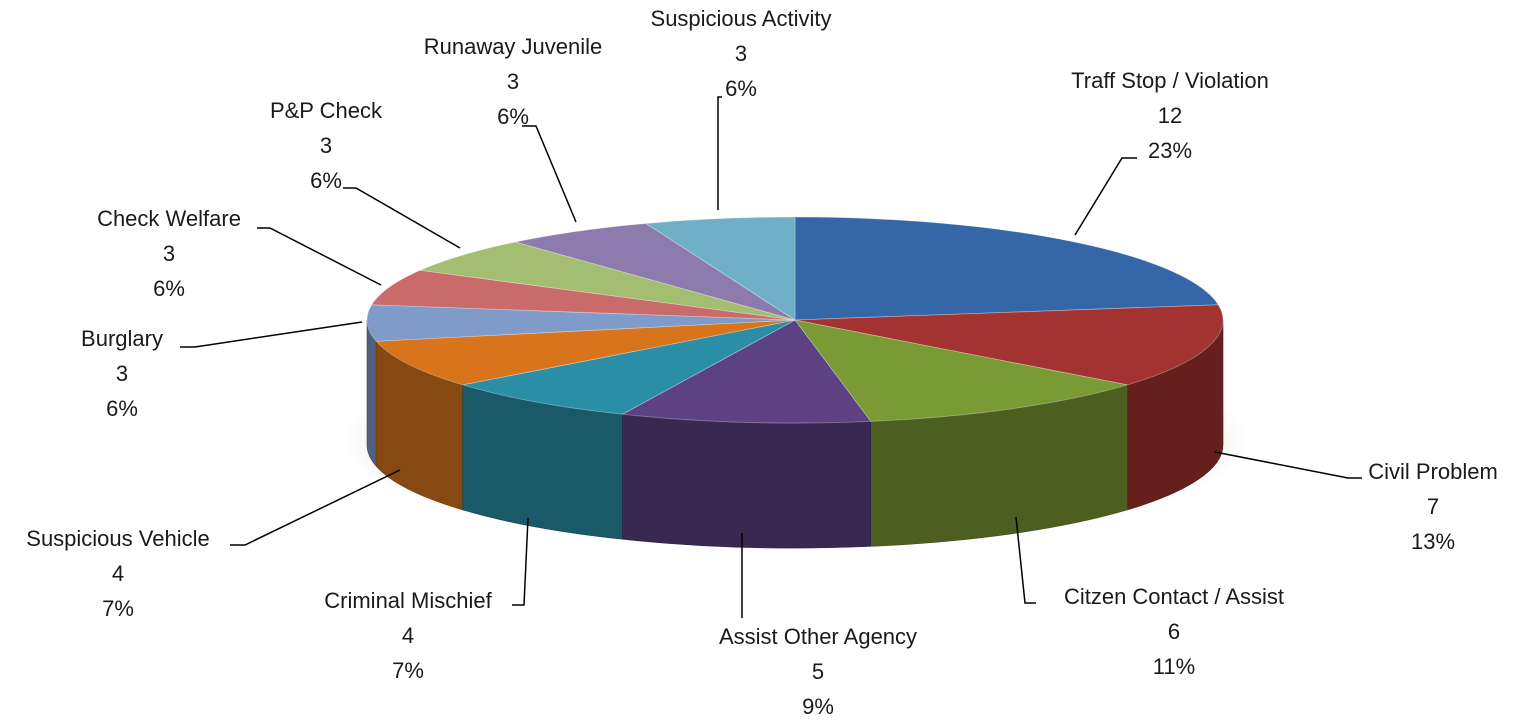 This screenshot has height=723, width=1521. Describe the element at coordinates (326, 110) in the screenshot. I see `slice-label-name: P&P Check` at that location.